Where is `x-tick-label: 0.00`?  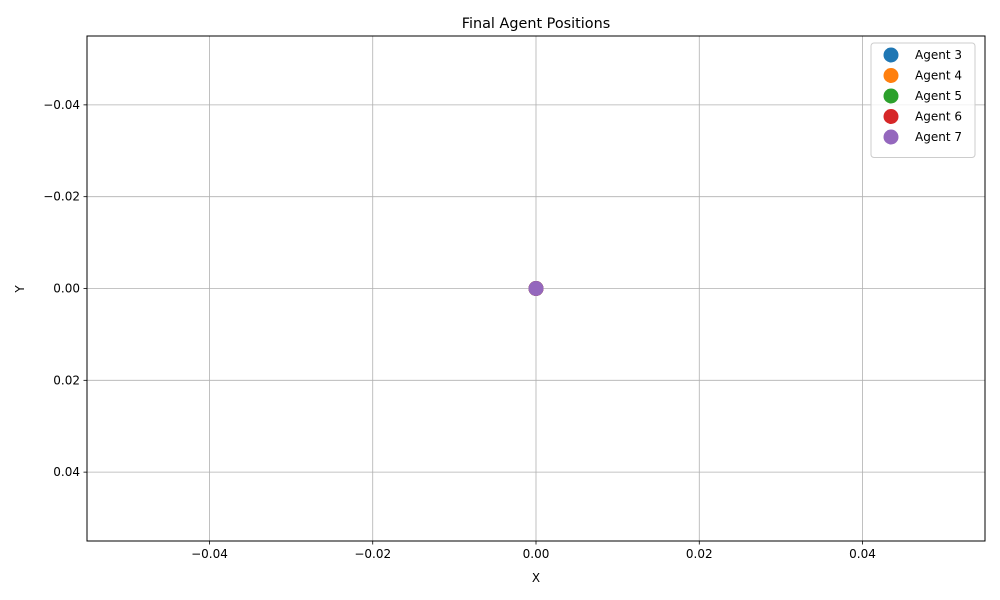
x-tick-label: 0.00 is located at coordinates (536, 554).